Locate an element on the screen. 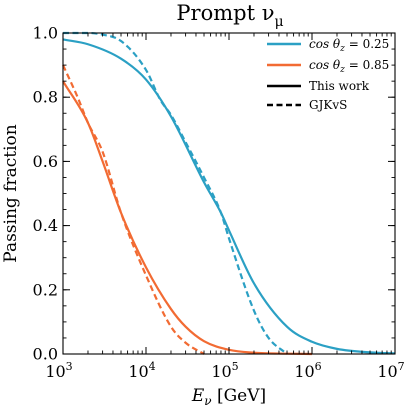  legend-label: cos θz = 0.25 is located at coordinates (349, 45).